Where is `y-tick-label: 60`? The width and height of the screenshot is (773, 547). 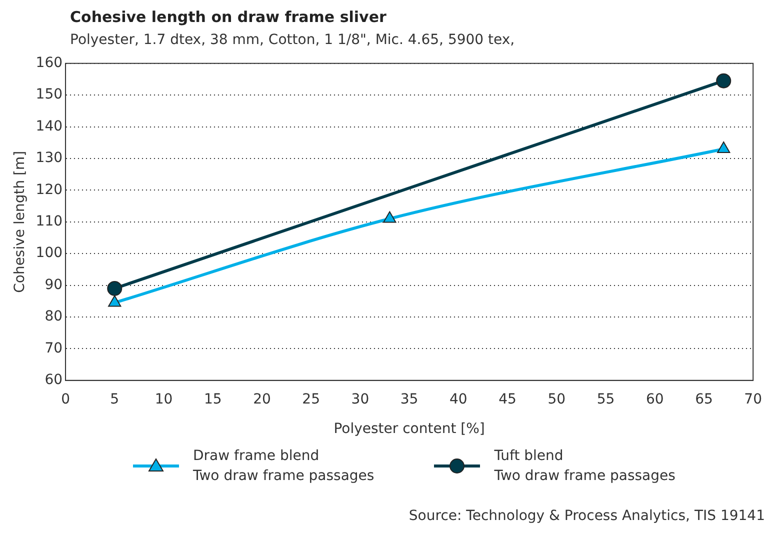 y-tick-label: 60 is located at coordinates (53, 380).